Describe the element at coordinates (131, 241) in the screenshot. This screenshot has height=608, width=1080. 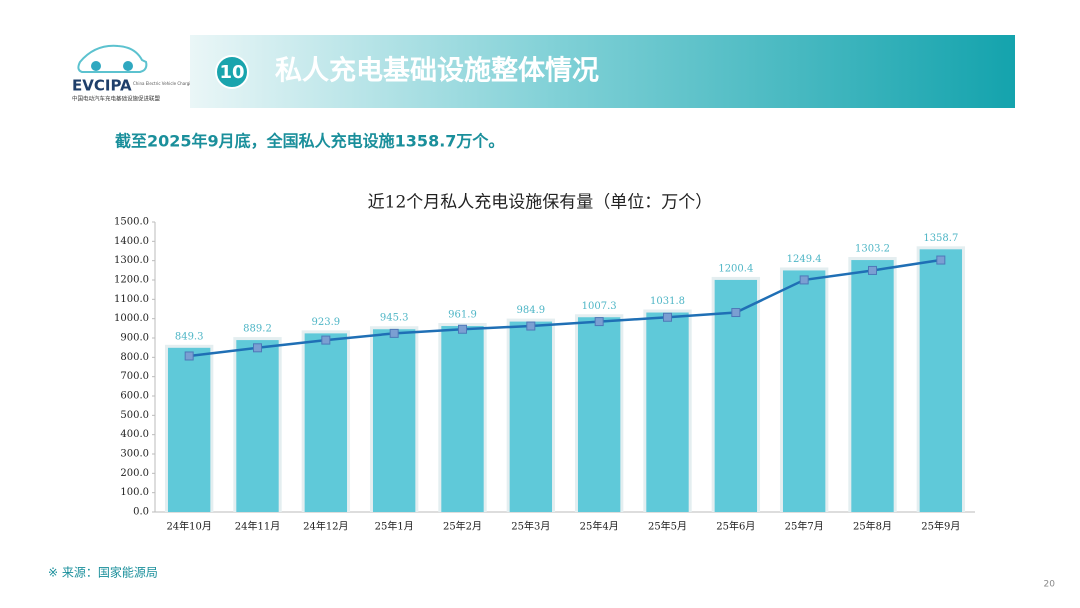
I see `y-tick-label: 1400.0` at that location.